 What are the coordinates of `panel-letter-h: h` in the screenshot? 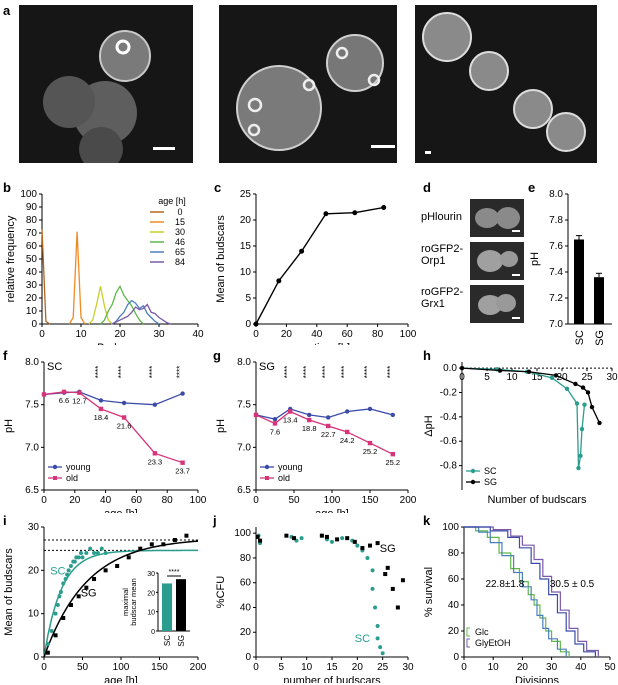 It's located at (427, 355).